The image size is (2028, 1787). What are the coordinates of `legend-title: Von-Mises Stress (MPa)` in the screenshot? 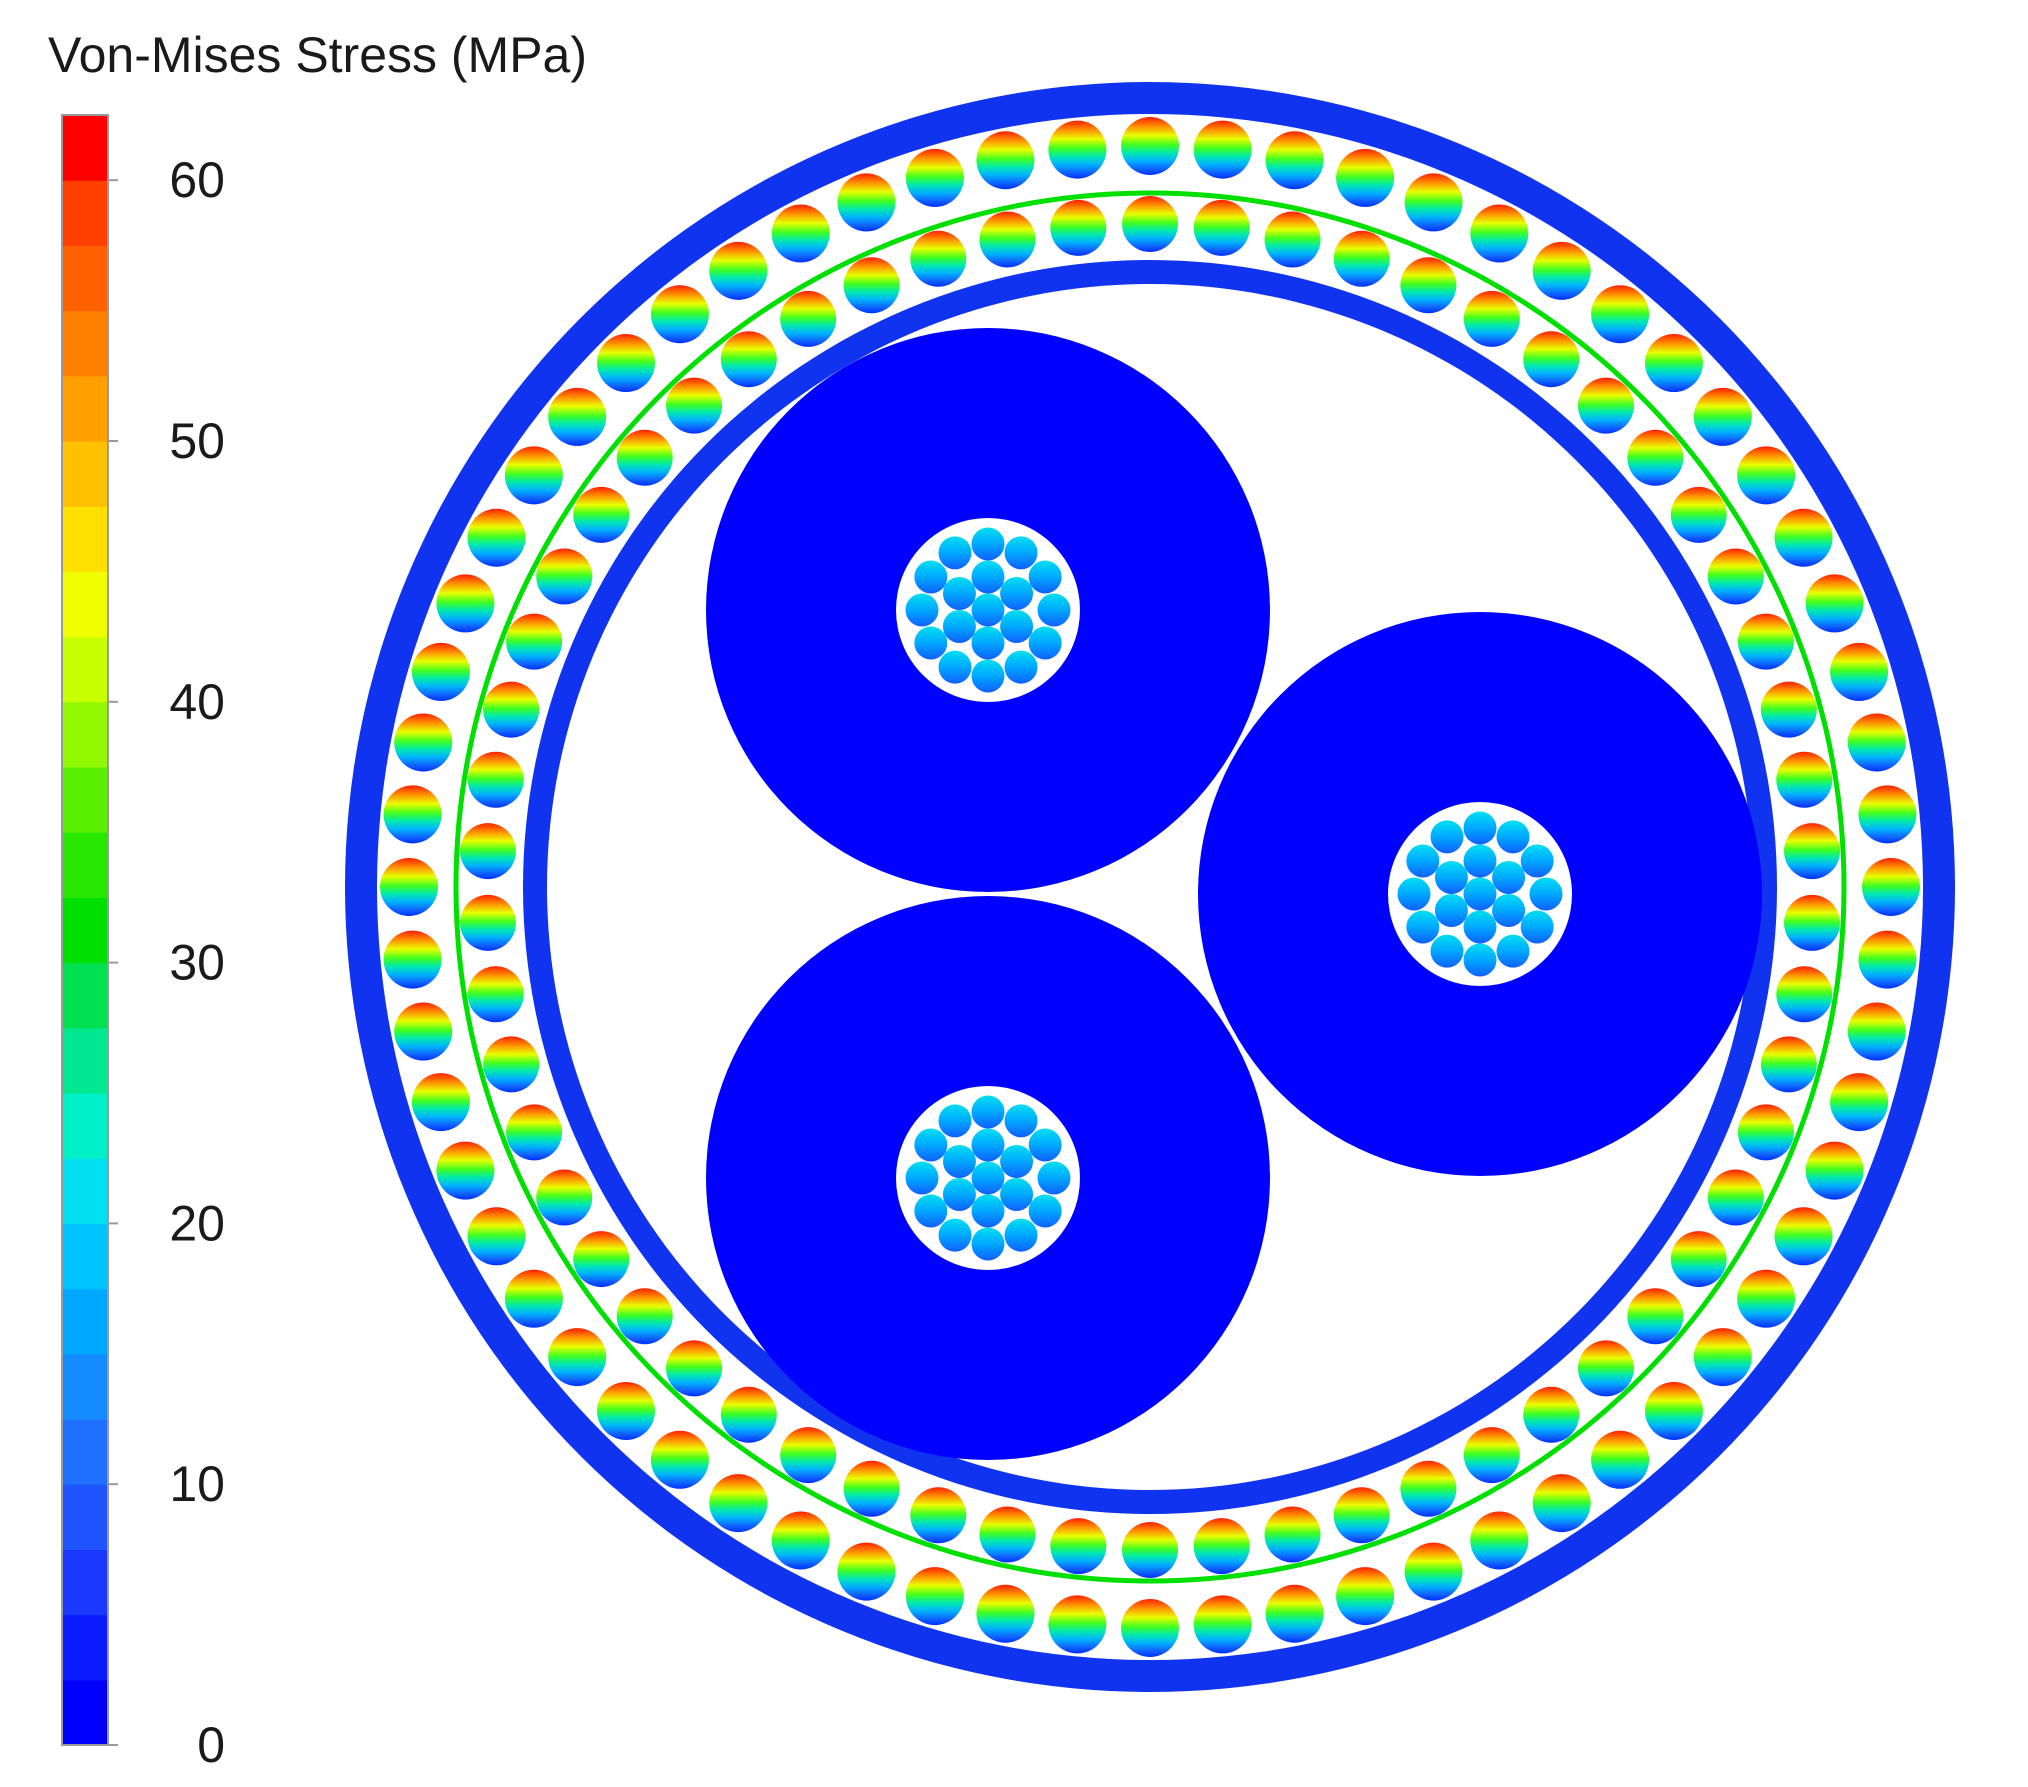 It's located at (317, 55).